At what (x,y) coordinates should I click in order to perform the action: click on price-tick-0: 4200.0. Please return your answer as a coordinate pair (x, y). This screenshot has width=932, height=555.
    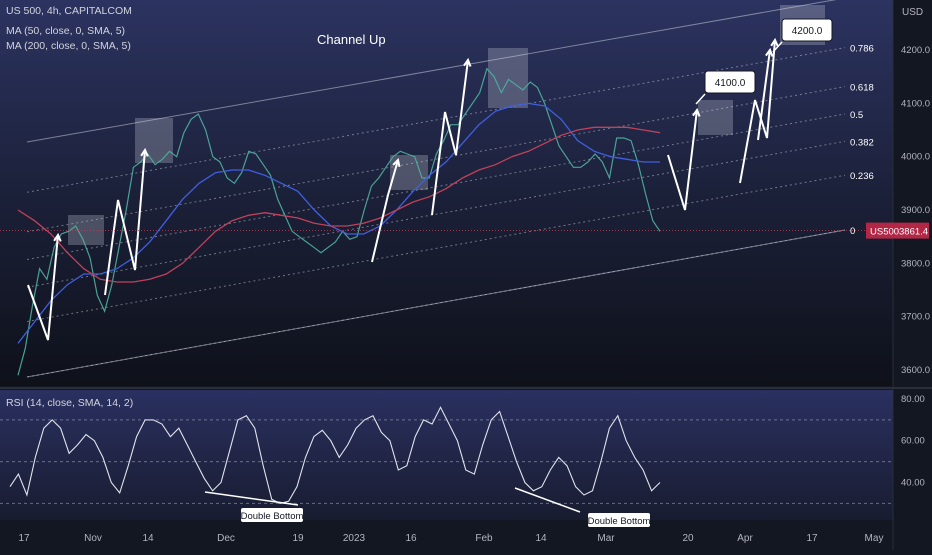
    Looking at the image, I should click on (915, 50).